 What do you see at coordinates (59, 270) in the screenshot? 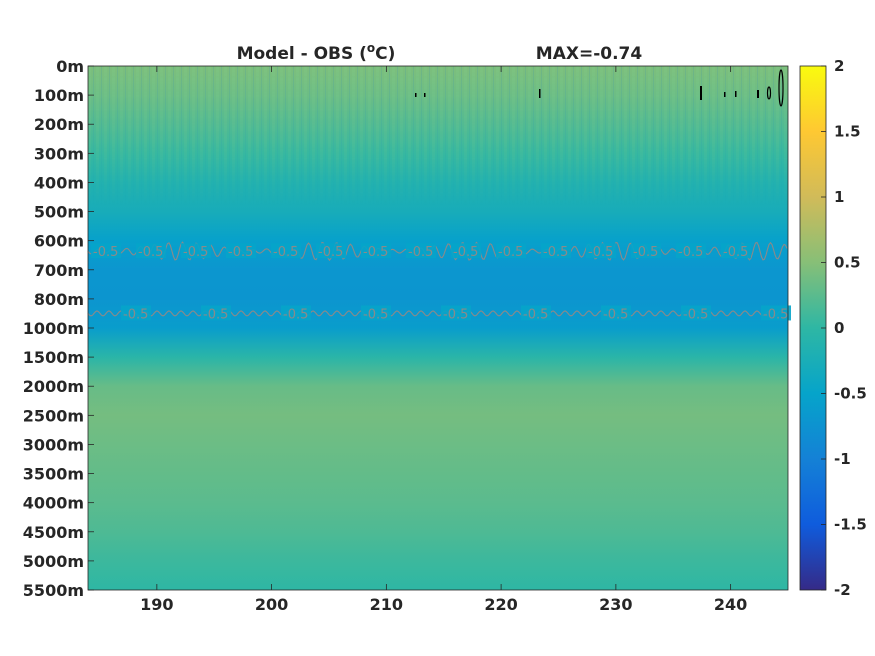
I see `y-tick-label: 700m` at bounding box center [59, 270].